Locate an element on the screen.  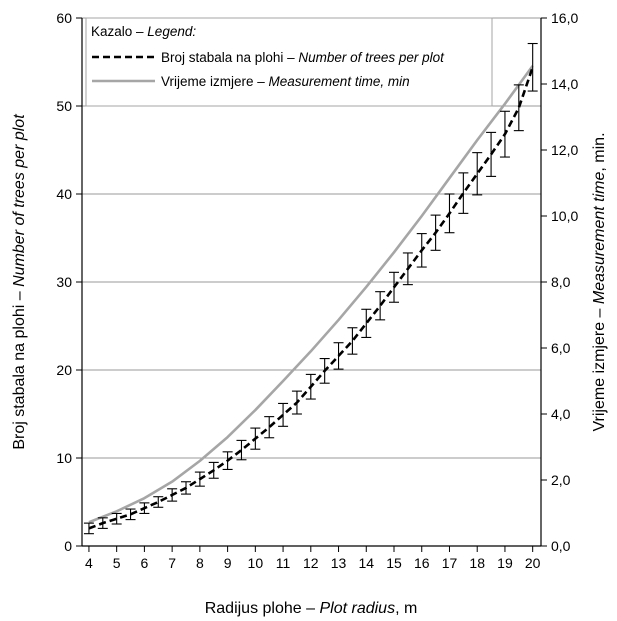
right-y-axis-title: Vrijeme izmjere – Measurement time, min. is located at coordinates (599, 281).